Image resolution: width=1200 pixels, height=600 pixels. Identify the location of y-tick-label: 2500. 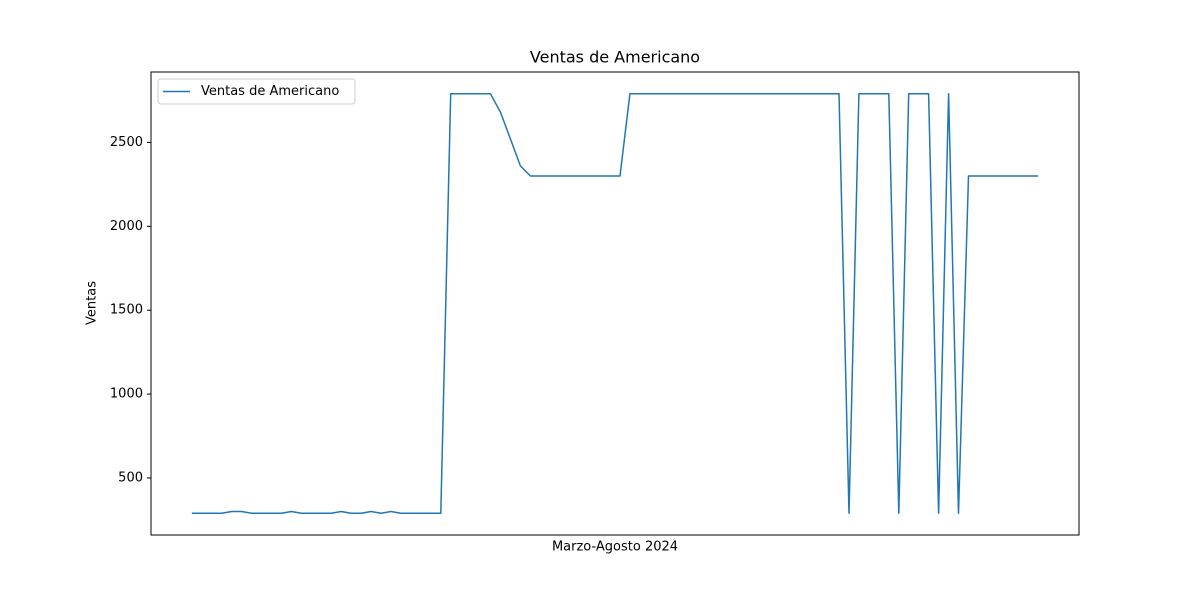
(126, 142).